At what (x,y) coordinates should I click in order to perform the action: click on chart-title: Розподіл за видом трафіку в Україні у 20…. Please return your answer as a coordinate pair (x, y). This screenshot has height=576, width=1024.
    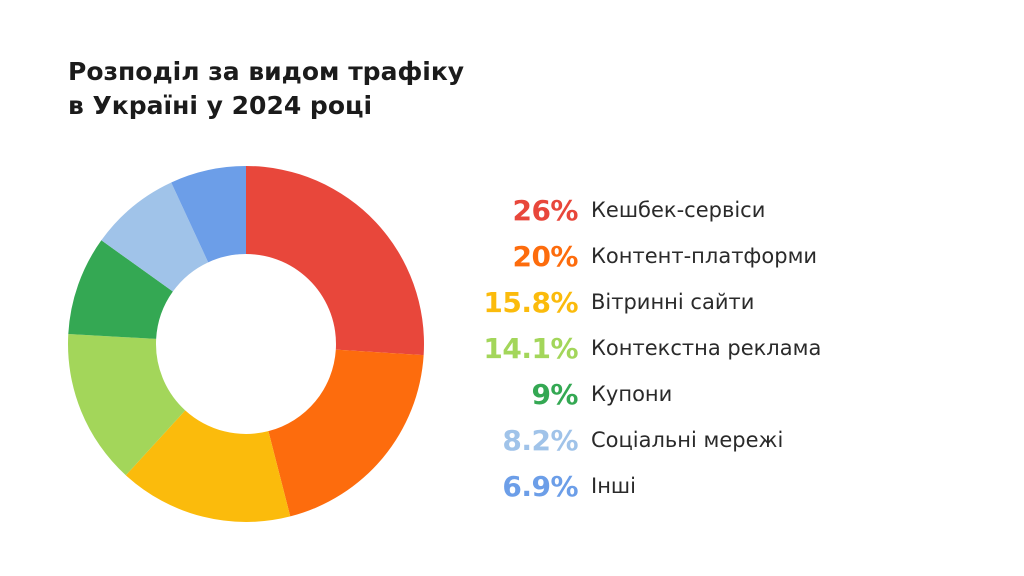
    Looking at the image, I should click on (266, 89).